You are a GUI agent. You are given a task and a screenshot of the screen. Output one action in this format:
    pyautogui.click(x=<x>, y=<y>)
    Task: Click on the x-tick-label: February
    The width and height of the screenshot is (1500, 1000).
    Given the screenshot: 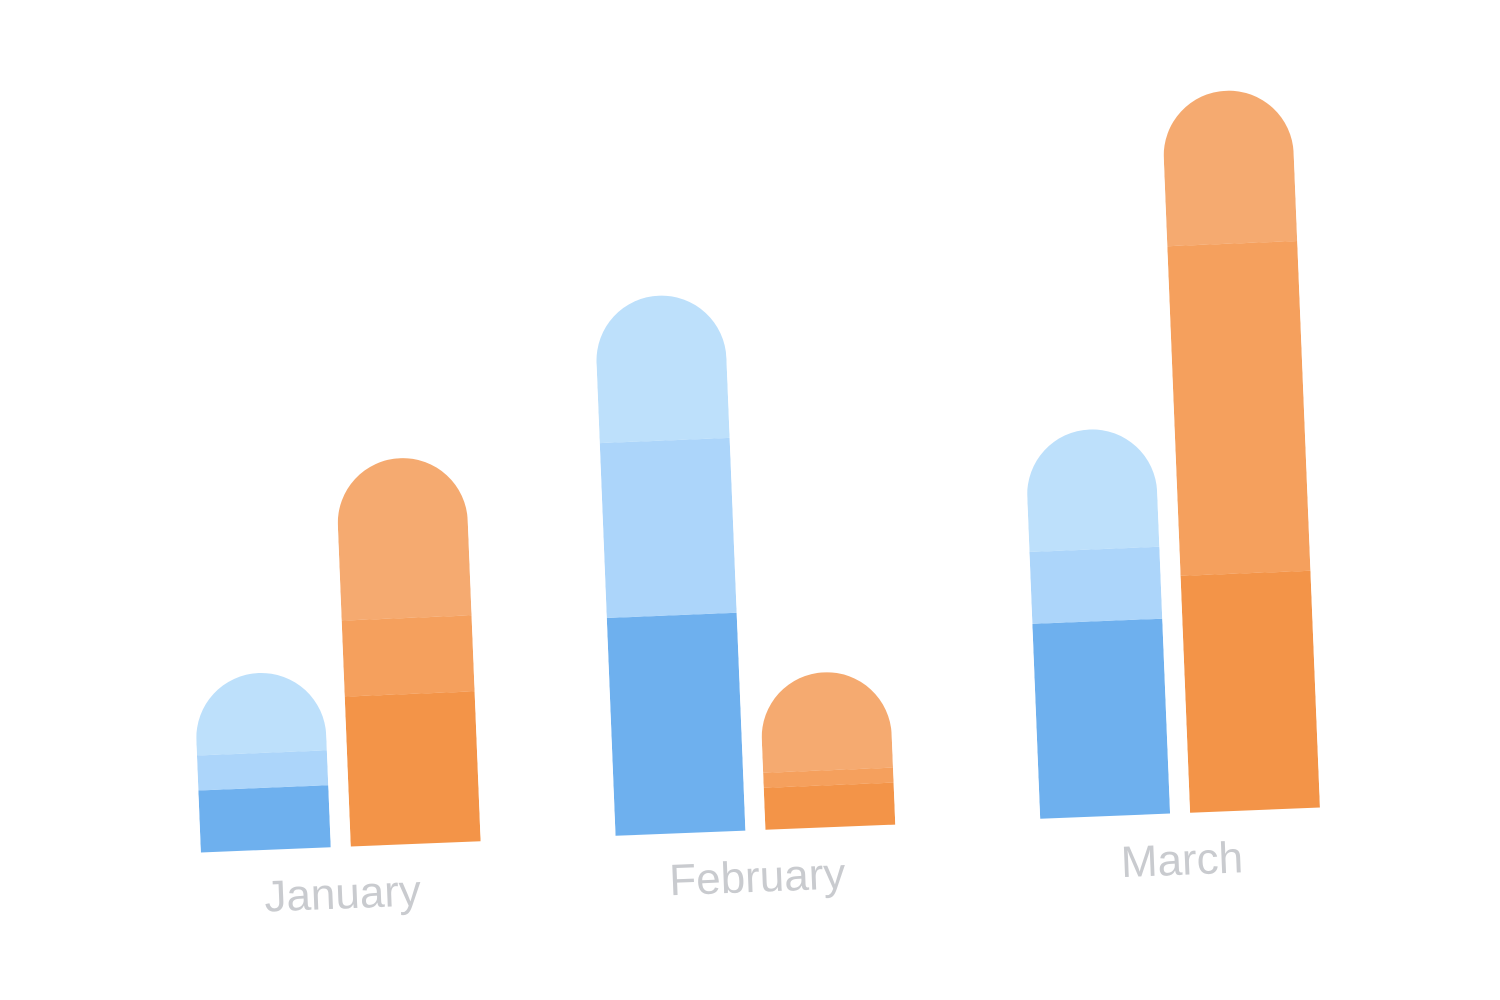 What is the action you would take?
    pyautogui.click(x=757, y=877)
    